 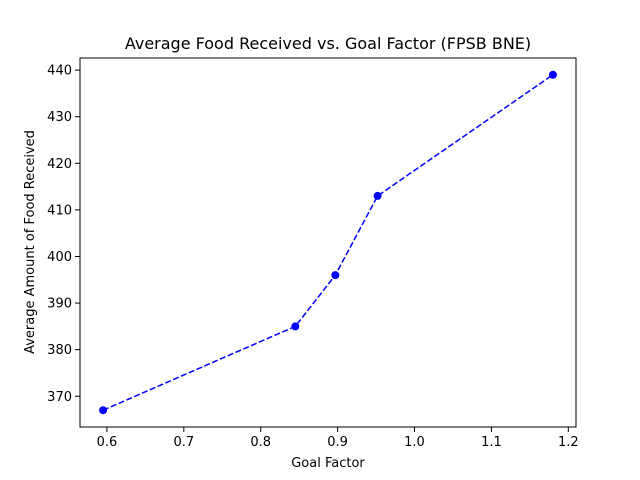 What do you see at coordinates (59, 257) in the screenshot?
I see `y-tick-label: 400` at bounding box center [59, 257].